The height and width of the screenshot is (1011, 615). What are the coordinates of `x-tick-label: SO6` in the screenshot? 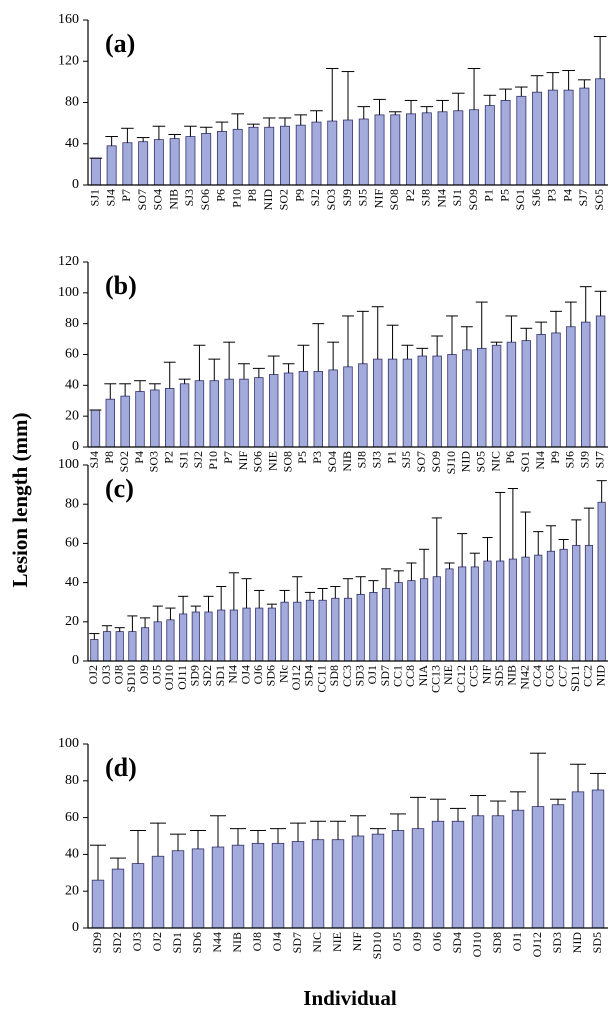 It's located at (205, 199).